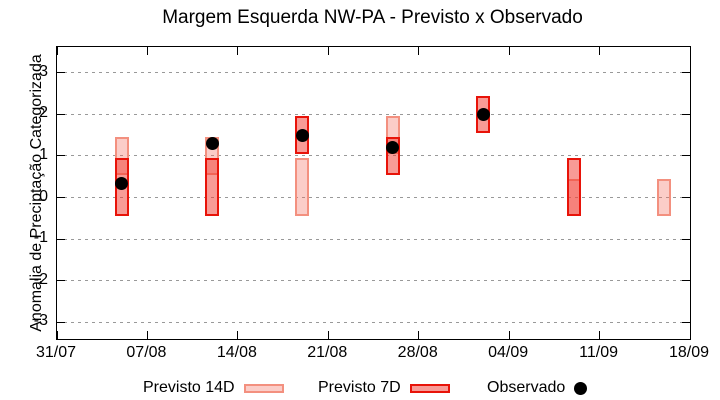 The width and height of the screenshot is (720, 400). I want to click on x-tick-label: 11/09, so click(598, 352).